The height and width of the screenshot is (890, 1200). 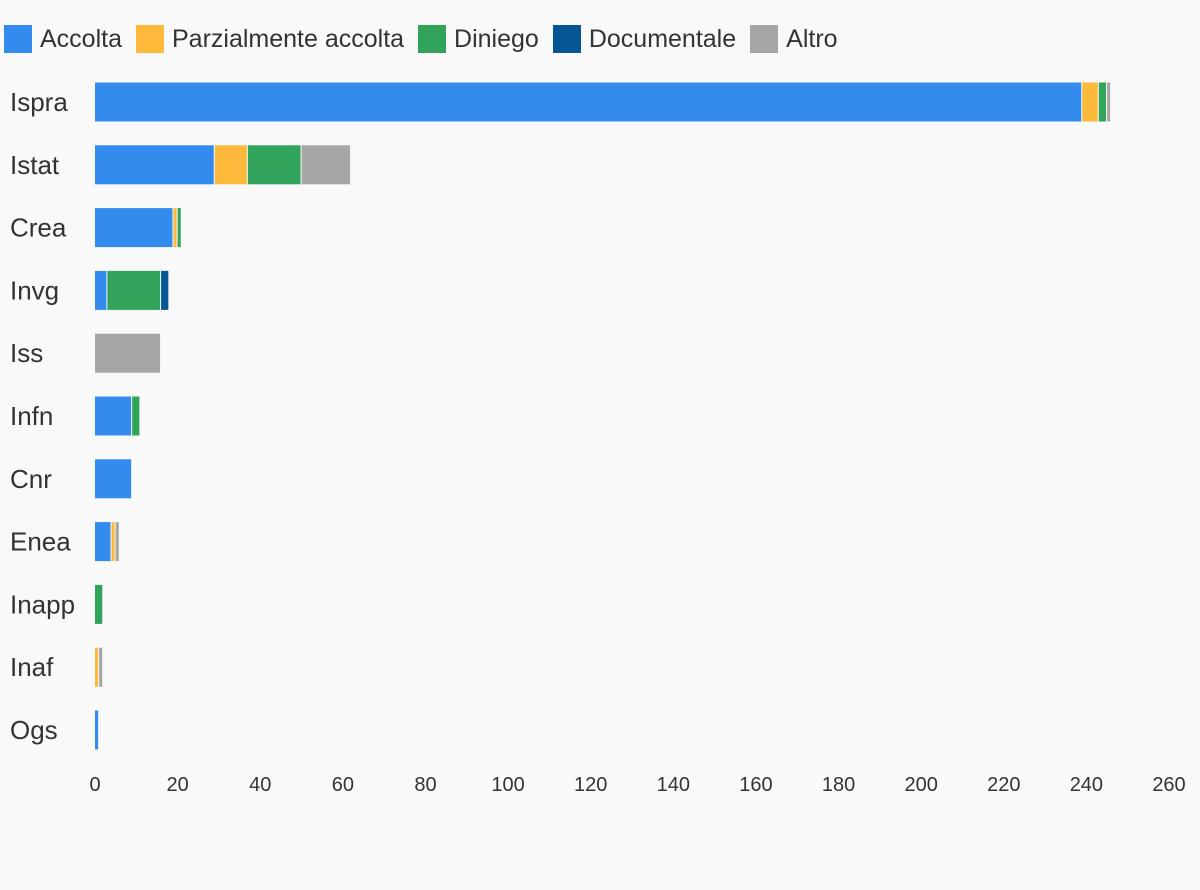 What do you see at coordinates (755, 785) in the screenshot?
I see `x-tick-label: 160` at bounding box center [755, 785].